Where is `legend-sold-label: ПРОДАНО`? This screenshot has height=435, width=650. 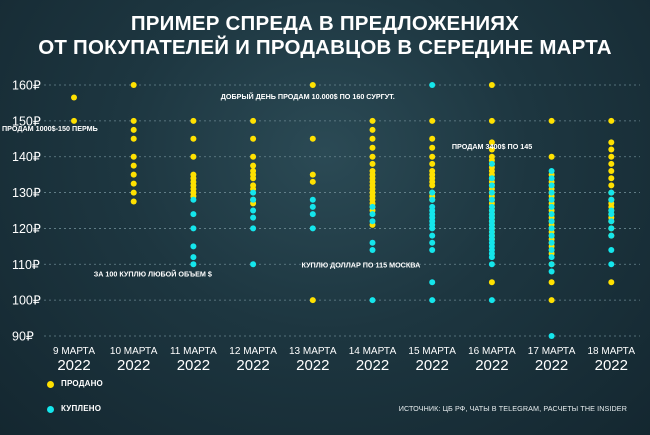
legend-sold-label: ПРОДАНО is located at coordinates (82, 383).